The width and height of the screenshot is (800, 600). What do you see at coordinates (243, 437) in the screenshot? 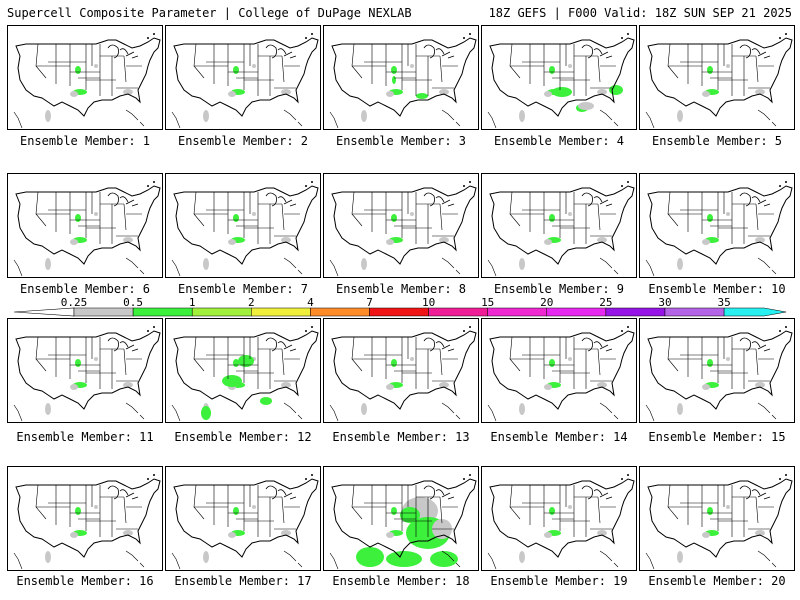
I see `ensemble-member-label-12: Ensemble Member: 12` at bounding box center [243, 437].